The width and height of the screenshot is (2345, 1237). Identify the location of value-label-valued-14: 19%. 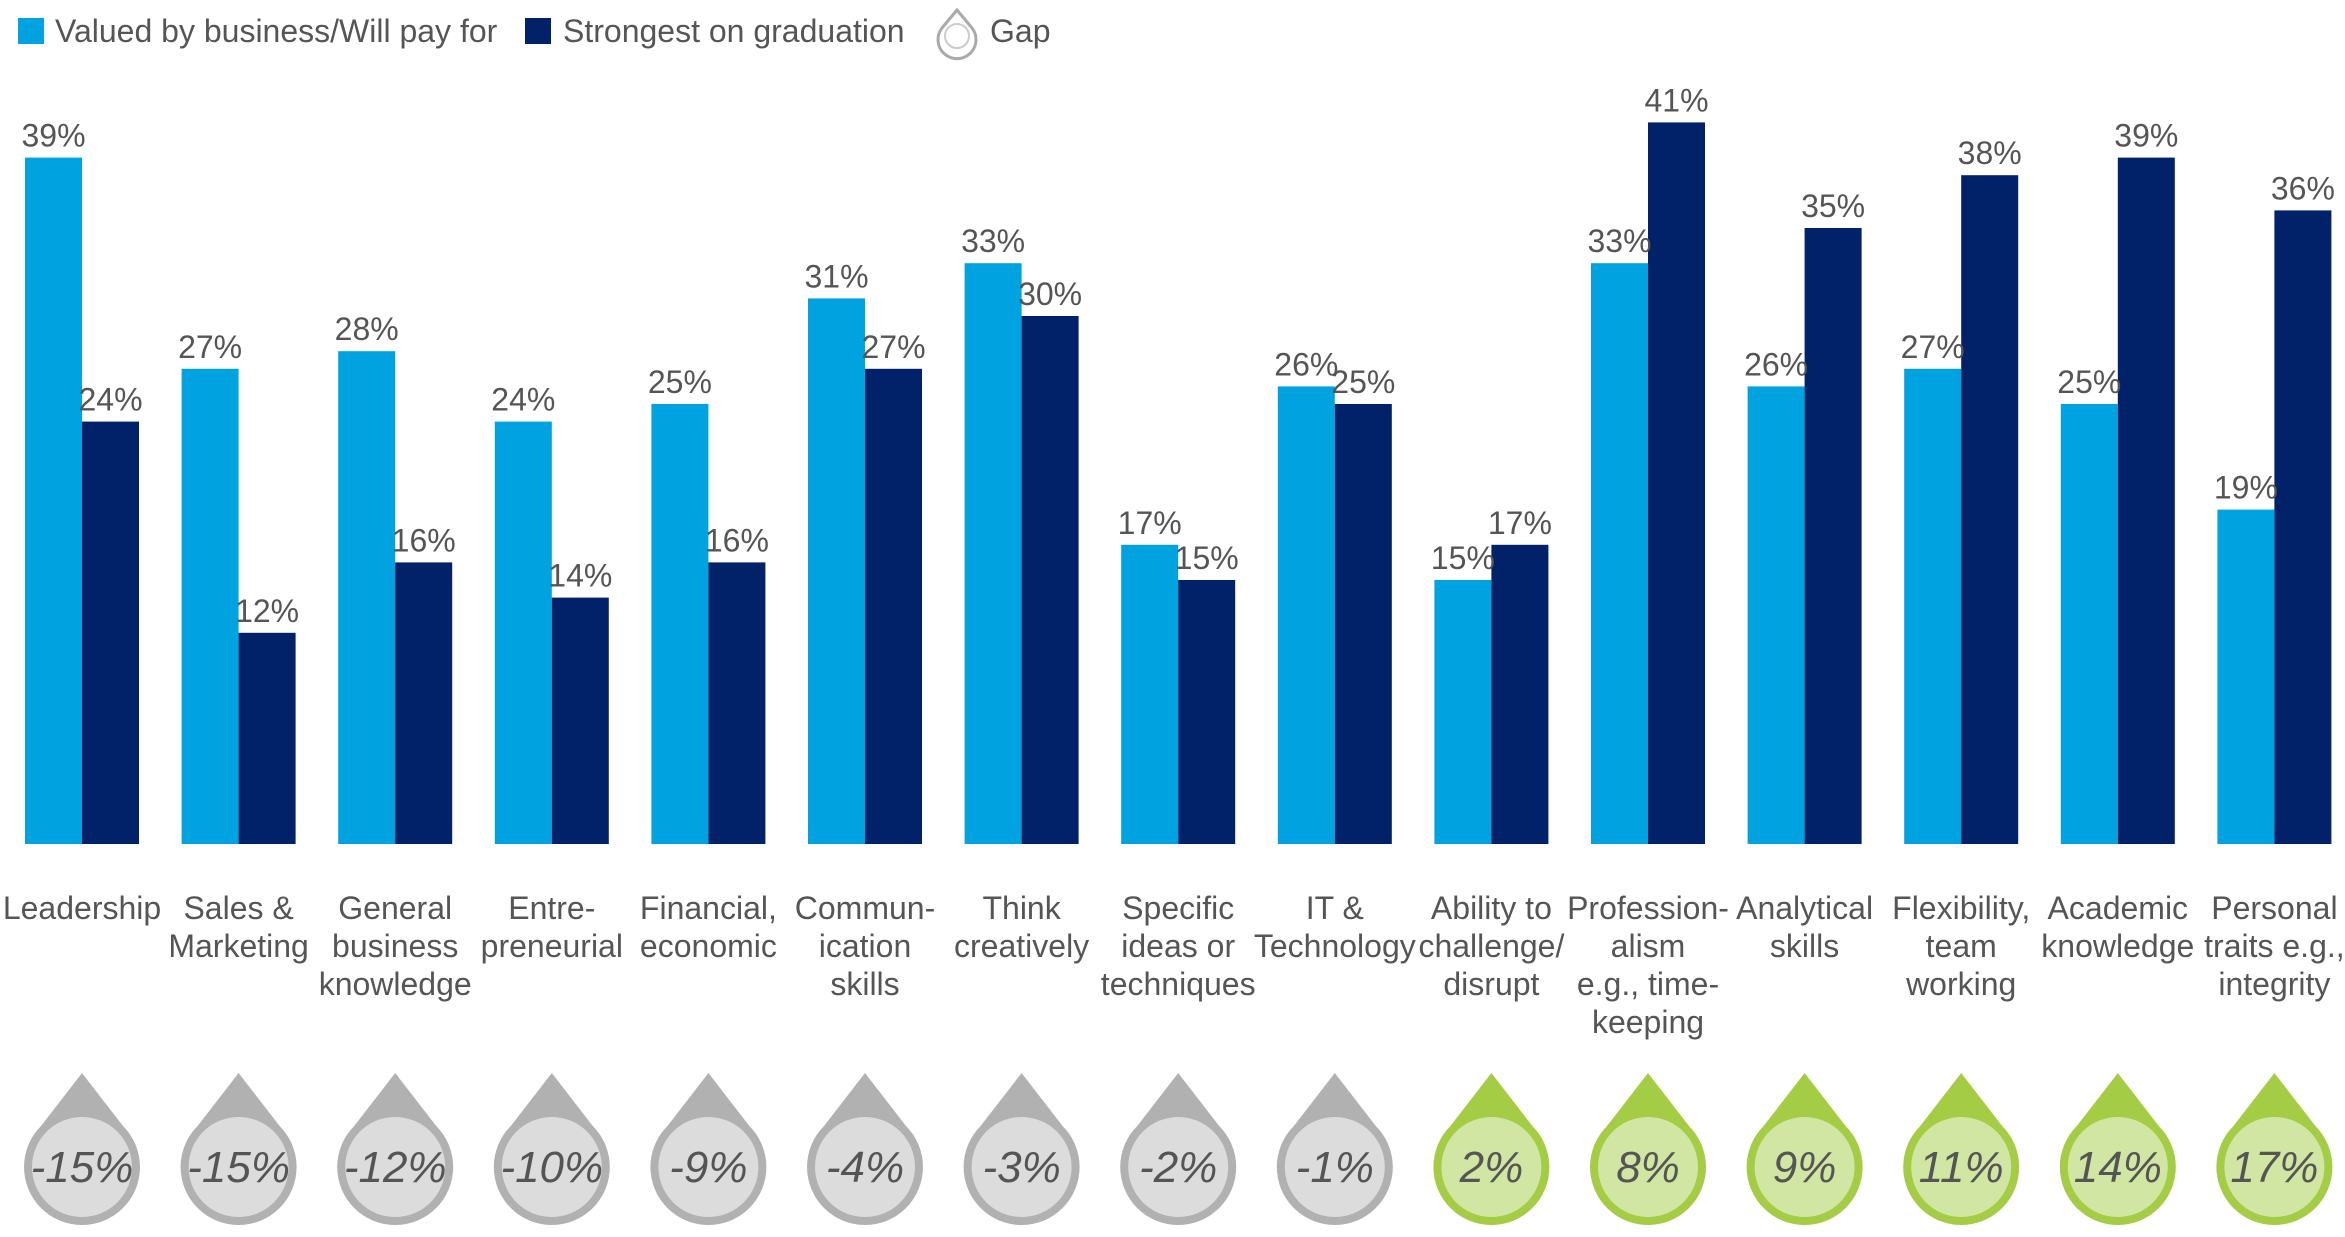
(2246, 488).